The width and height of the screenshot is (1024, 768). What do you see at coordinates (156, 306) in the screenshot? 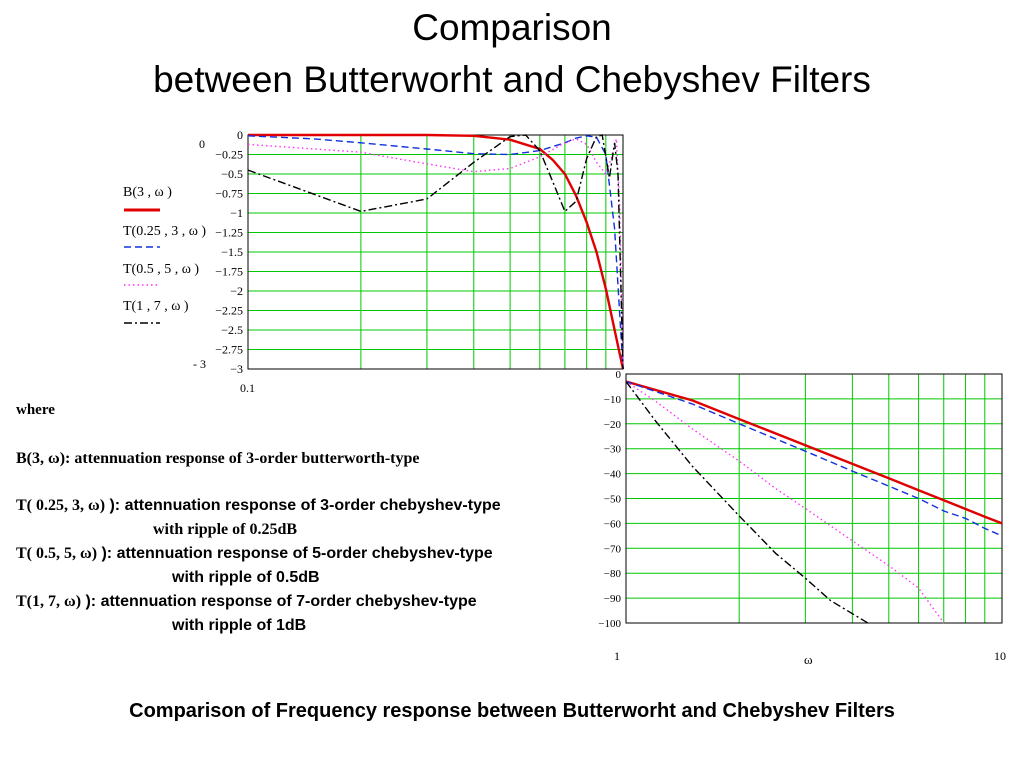
I see `legend-label-t3: T(1 , 7 , ω )` at bounding box center [156, 306].